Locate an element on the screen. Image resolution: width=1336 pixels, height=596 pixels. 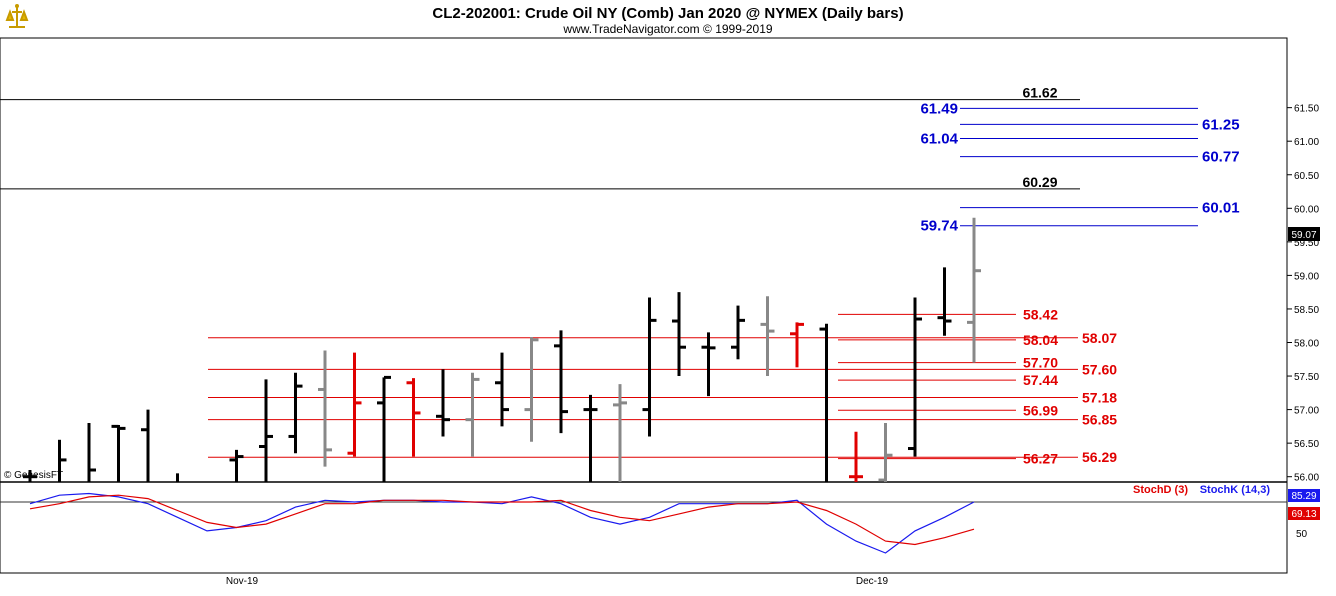
red-level-label: 56.99 is located at coordinates (1040, 410).